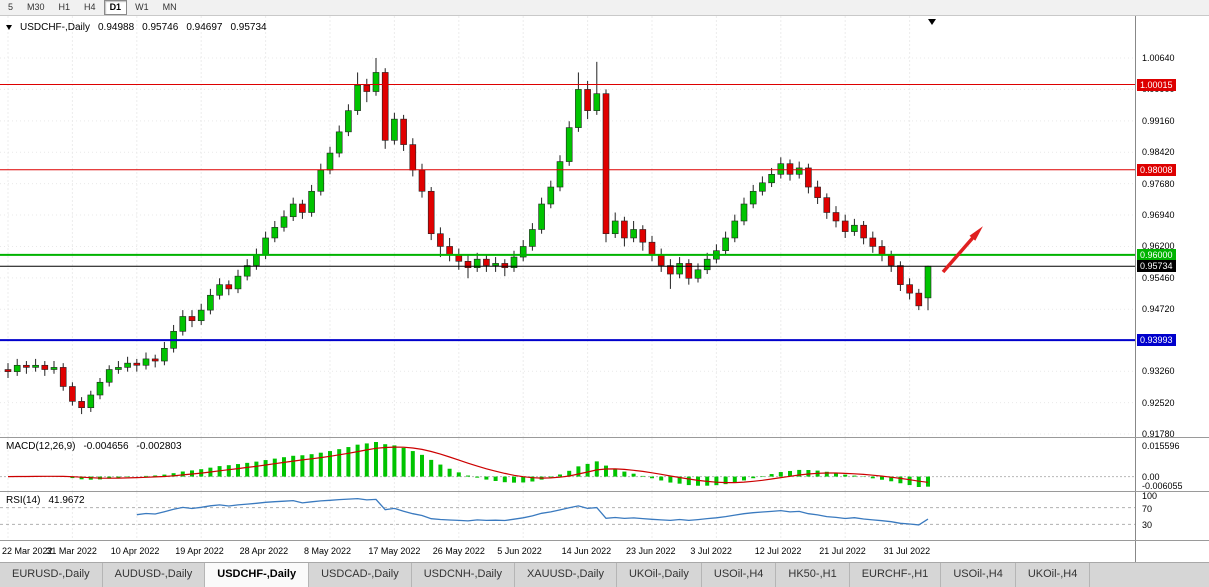  What do you see at coordinates (1158, 402) in the screenshot?
I see `price-tick-label: 0.92520` at bounding box center [1158, 402].